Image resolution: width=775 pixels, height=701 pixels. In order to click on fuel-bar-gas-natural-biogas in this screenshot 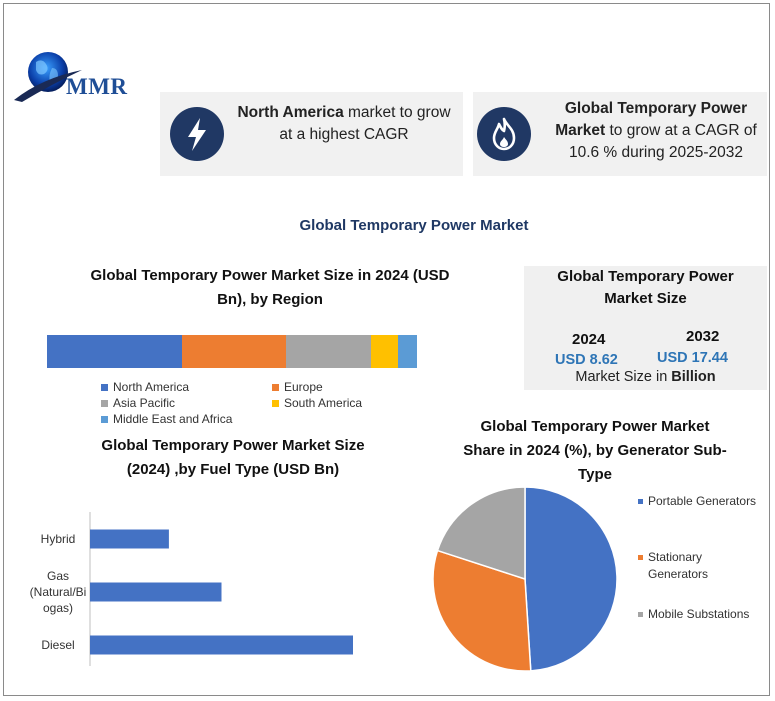, I will do `click(156, 592)`.